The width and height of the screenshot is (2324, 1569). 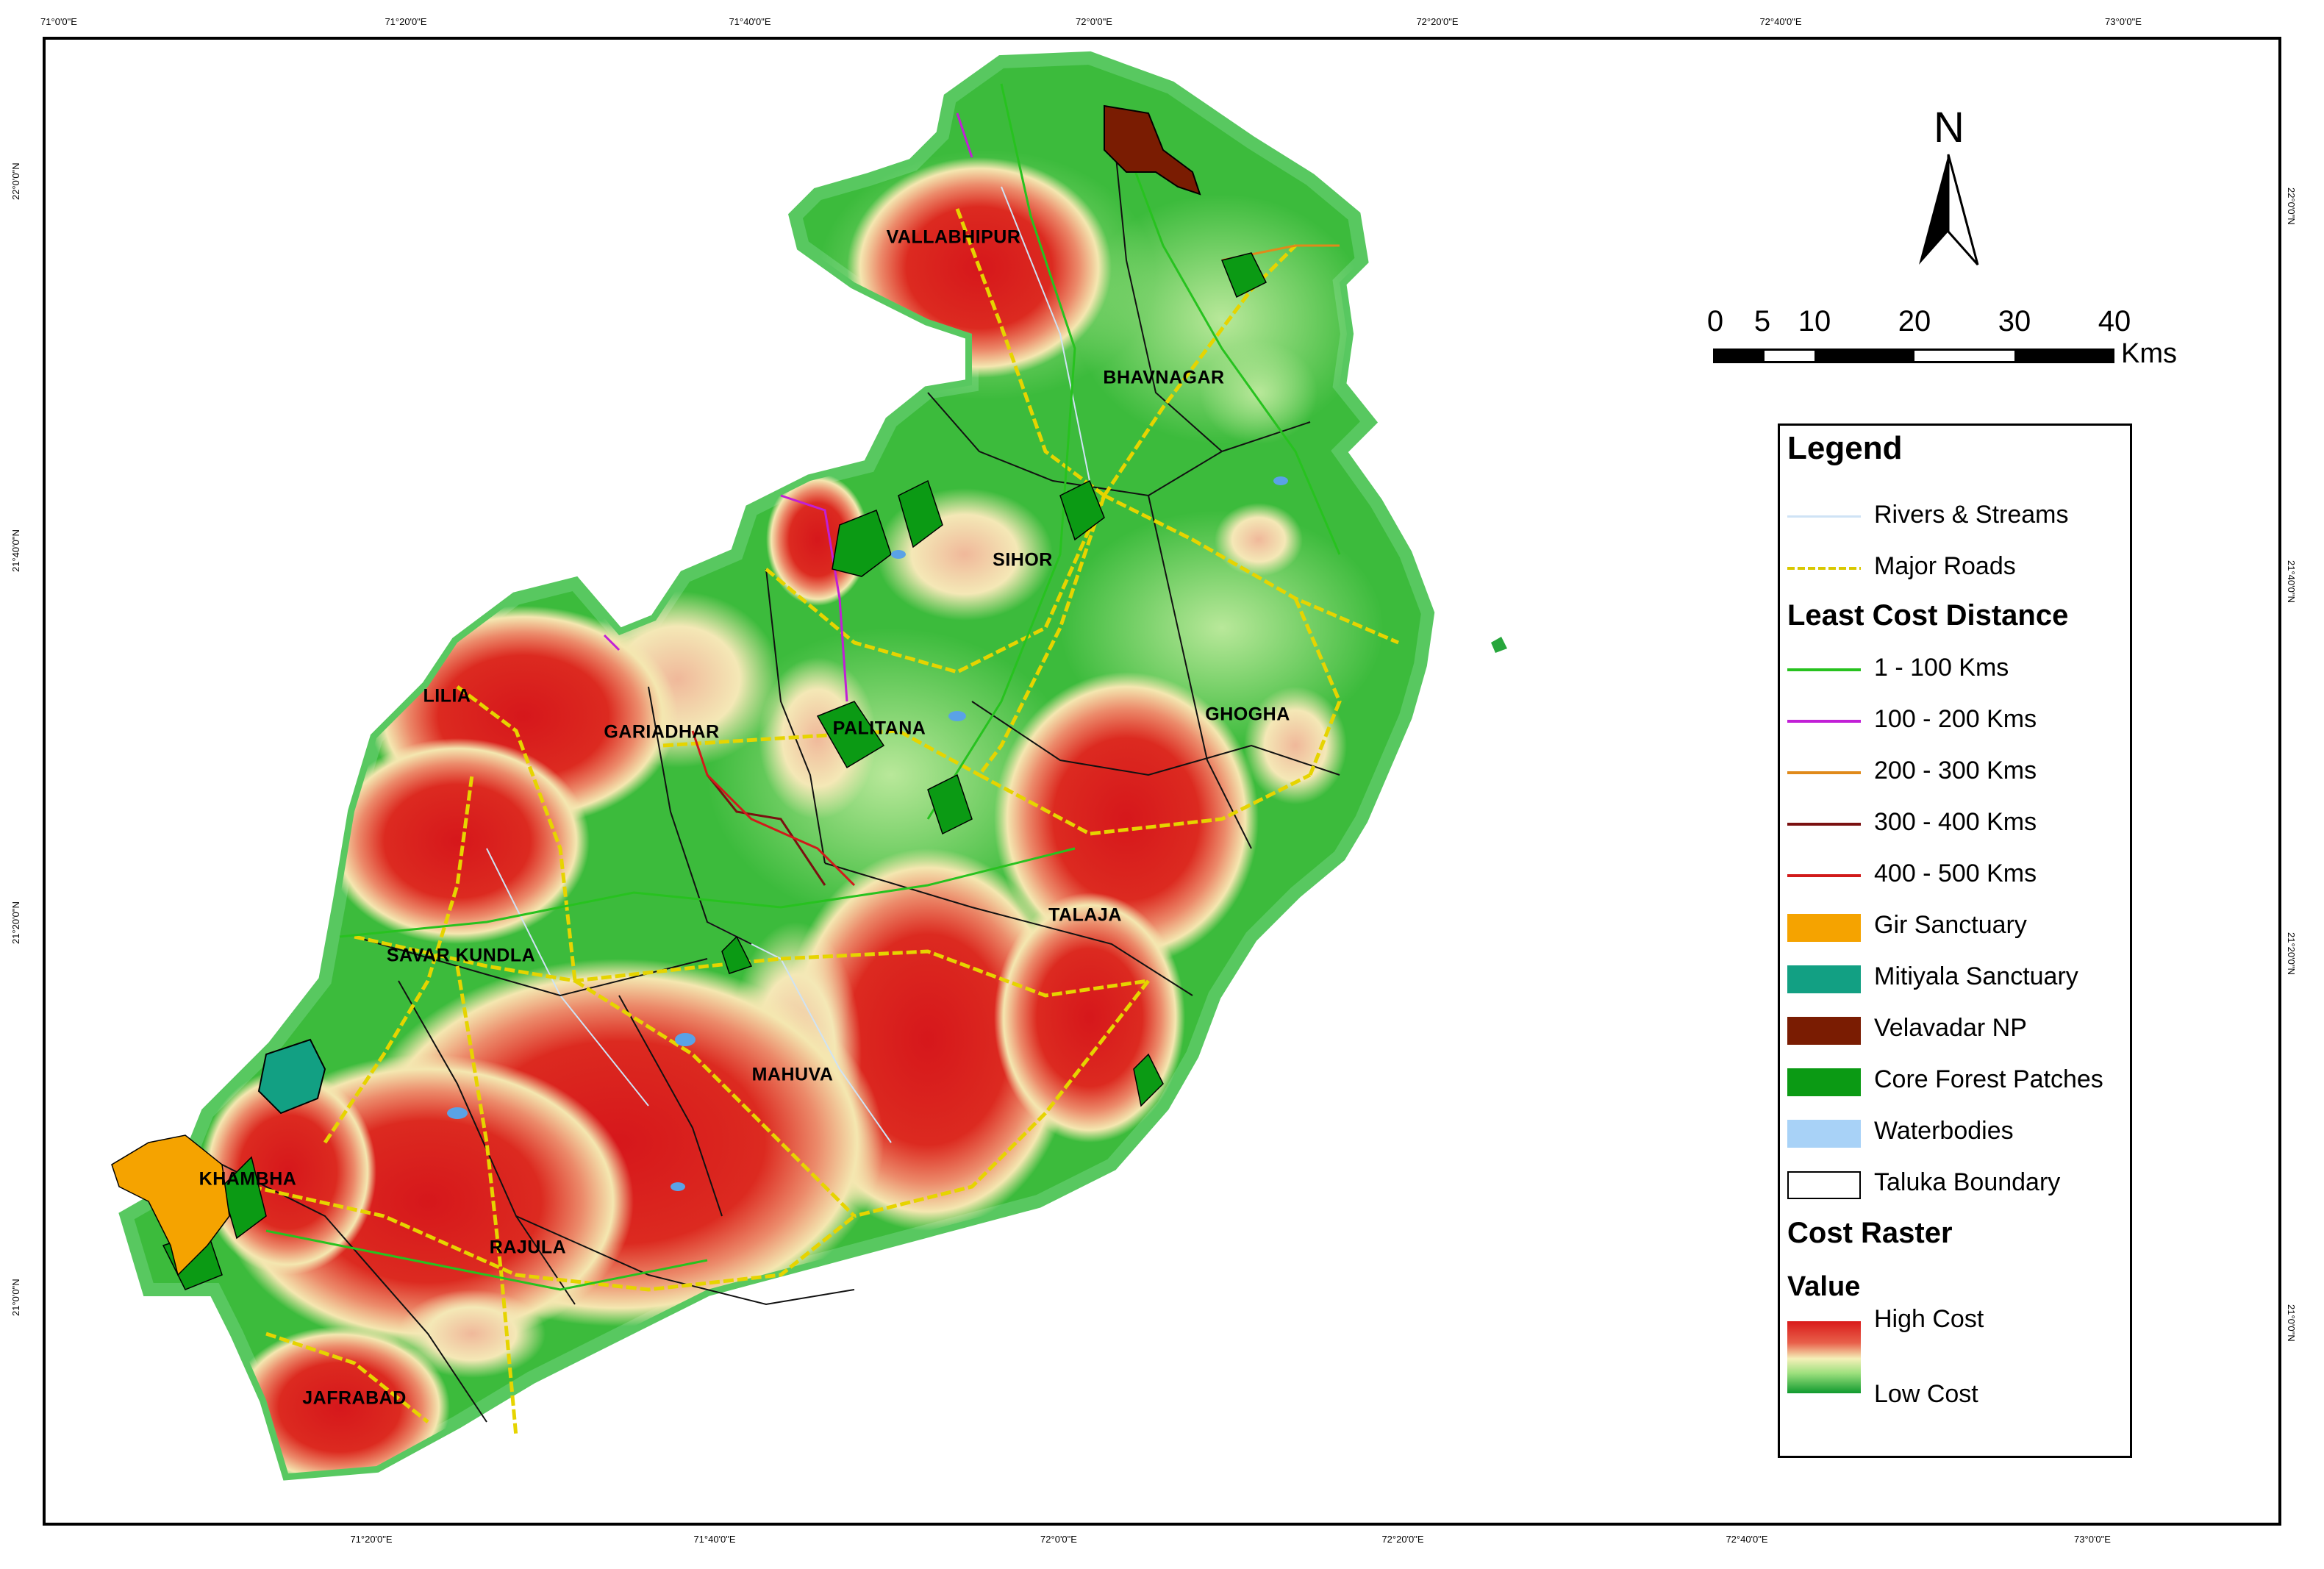 What do you see at coordinates (1824, 1031) in the screenshot?
I see `velavadar-swatch-icon` at bounding box center [1824, 1031].